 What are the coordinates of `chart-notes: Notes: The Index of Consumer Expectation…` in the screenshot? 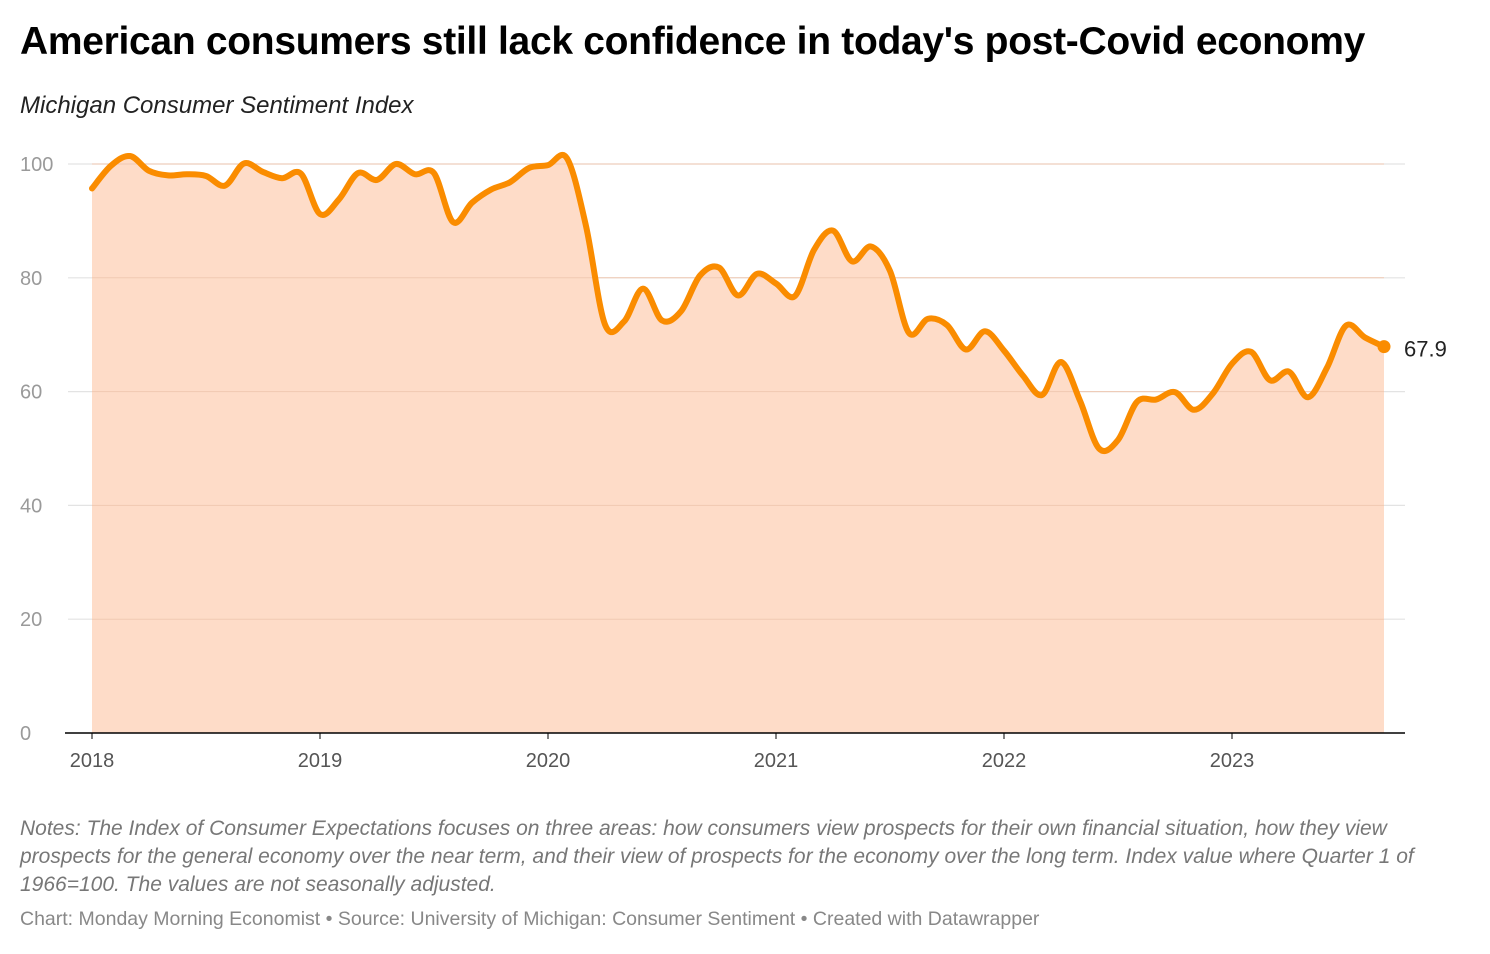 It's located at (717, 856).